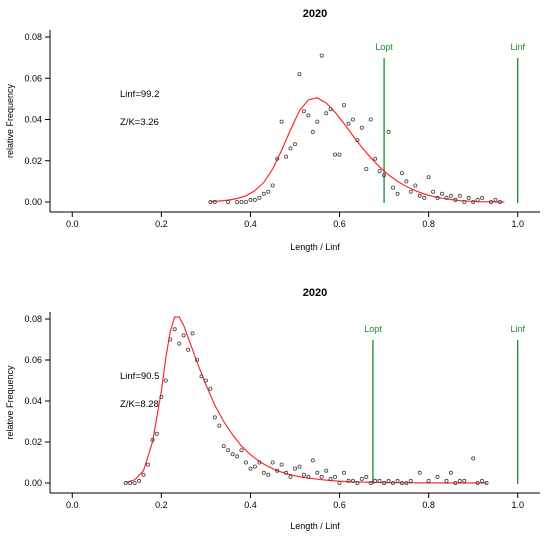  Describe the element at coordinates (139, 404) in the screenshot. I see `annotation-text: Z/K=8.28` at that location.